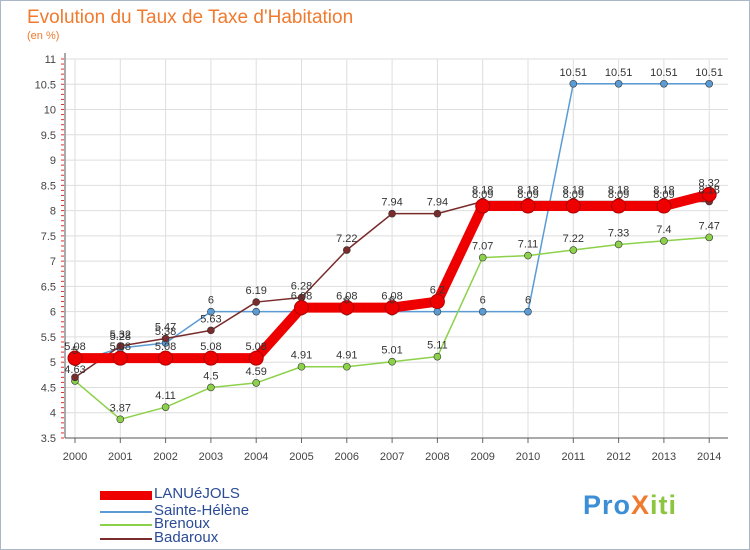  I want to click on y-tick-label: 7.5, so click(48, 237).